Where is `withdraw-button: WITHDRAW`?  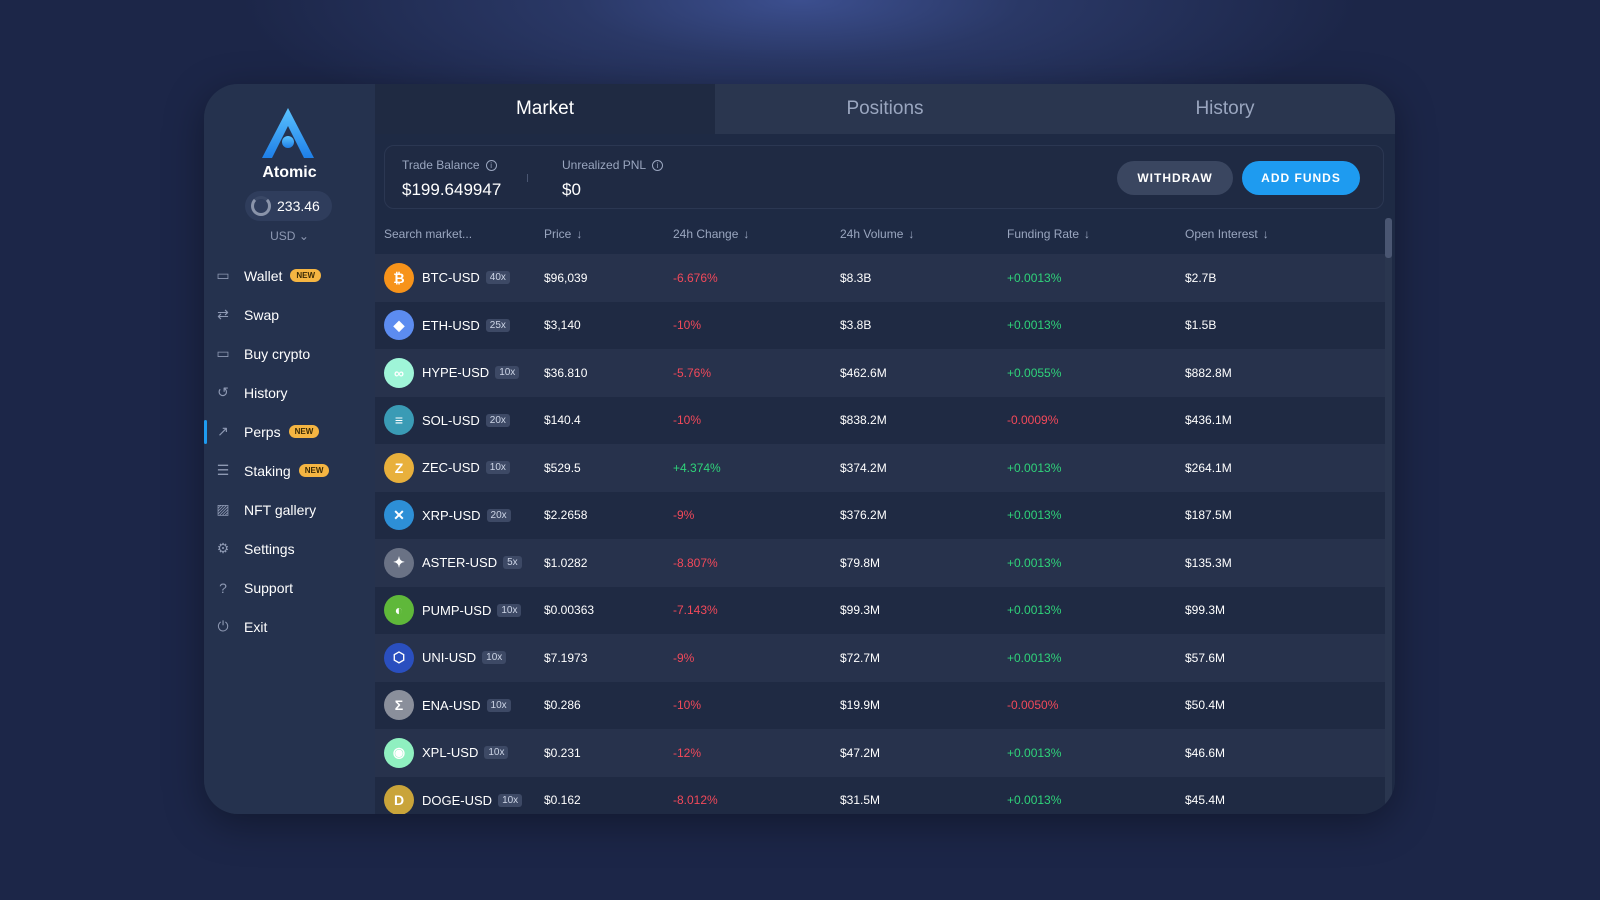
withdraw-button: WITHDRAW is located at coordinates (1175, 178).